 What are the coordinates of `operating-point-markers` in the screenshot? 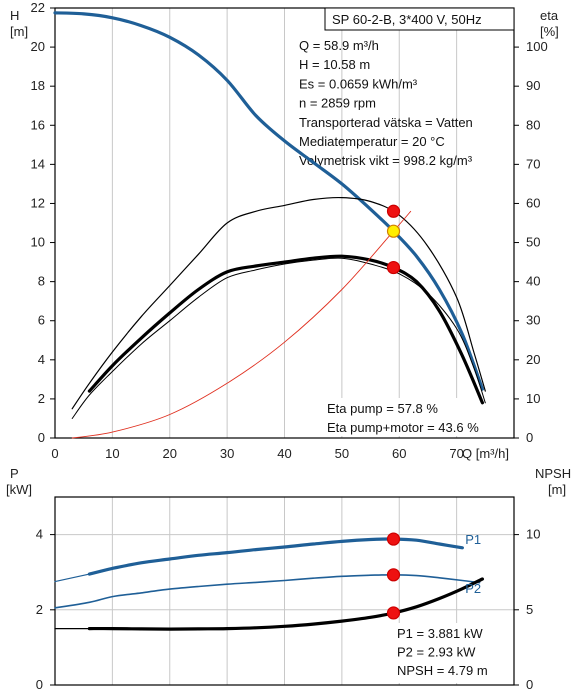 It's located at (393, 412).